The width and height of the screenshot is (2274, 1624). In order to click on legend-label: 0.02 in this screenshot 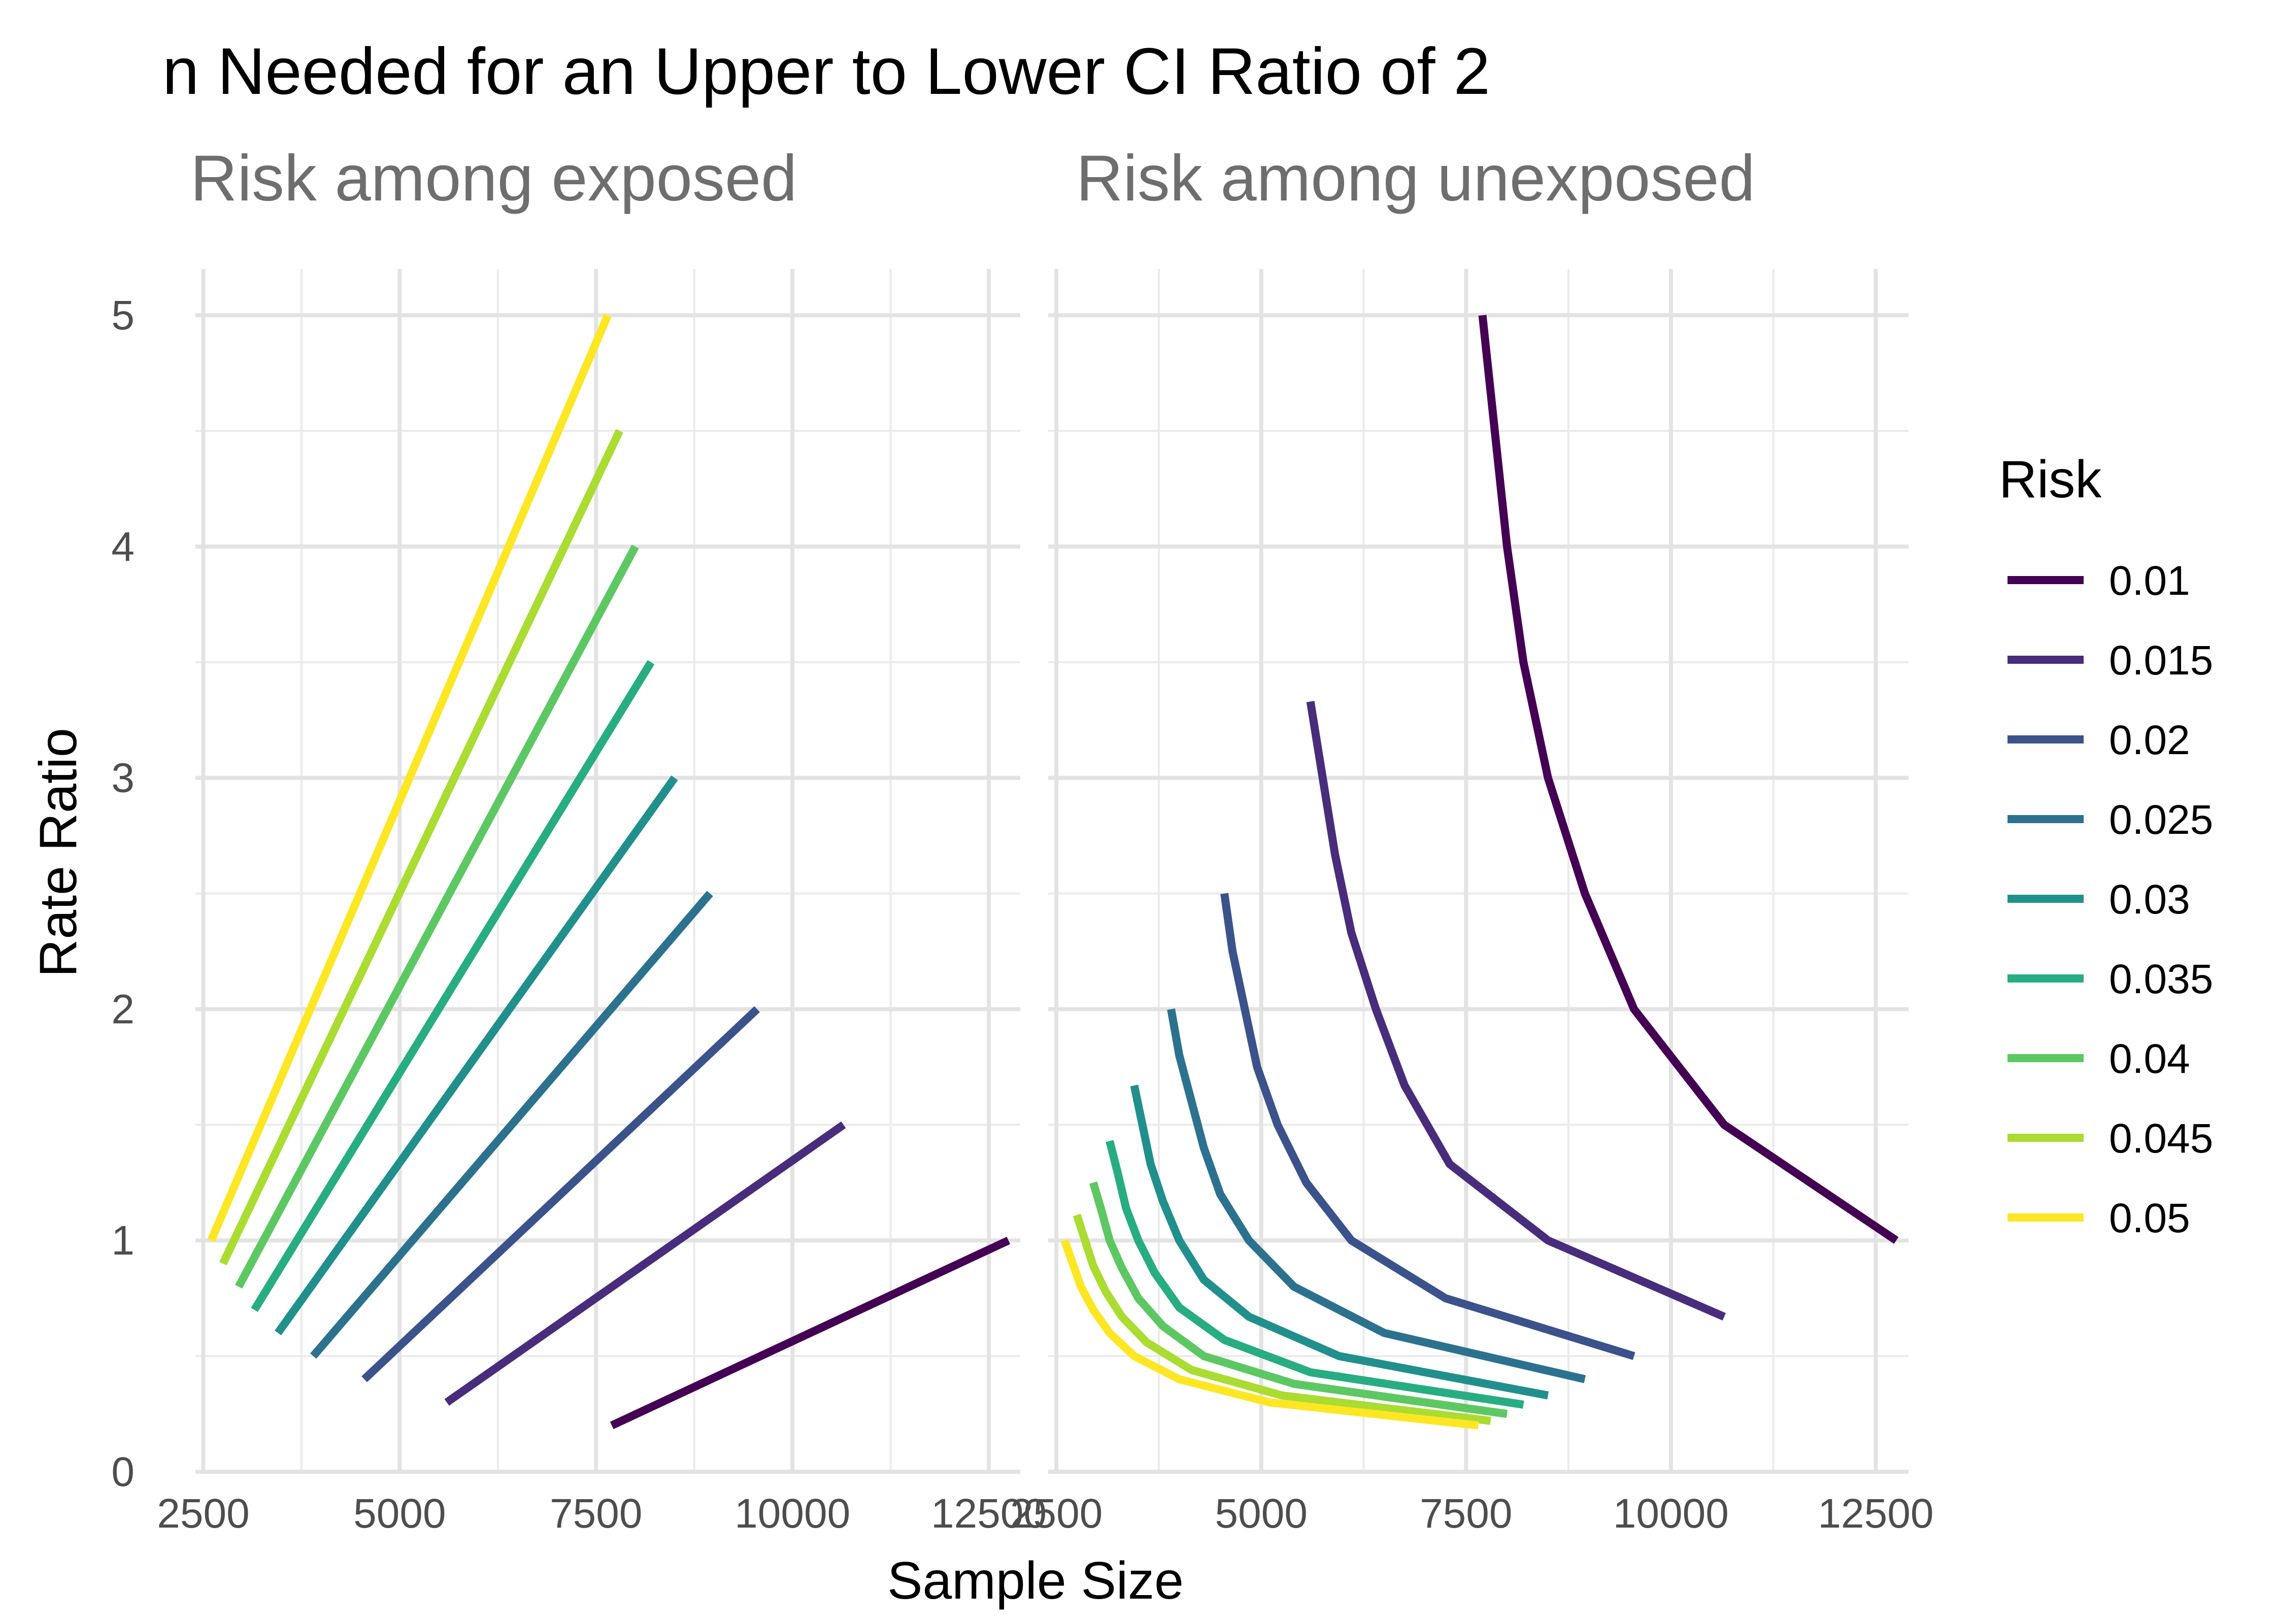, I will do `click(2150, 740)`.